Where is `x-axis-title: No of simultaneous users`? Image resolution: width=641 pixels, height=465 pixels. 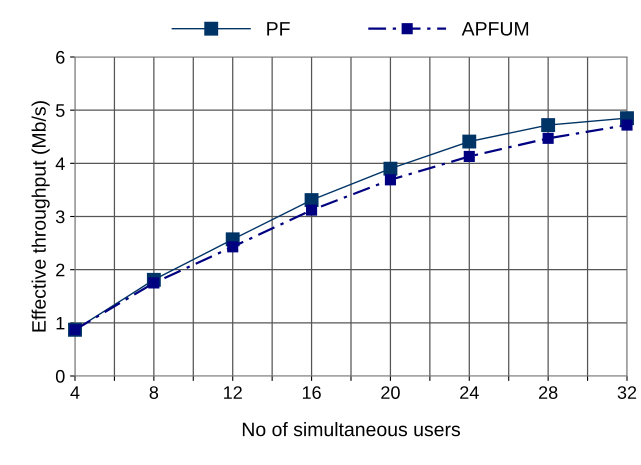
x-axis-title: No of simultaneous users is located at coordinates (351, 429).